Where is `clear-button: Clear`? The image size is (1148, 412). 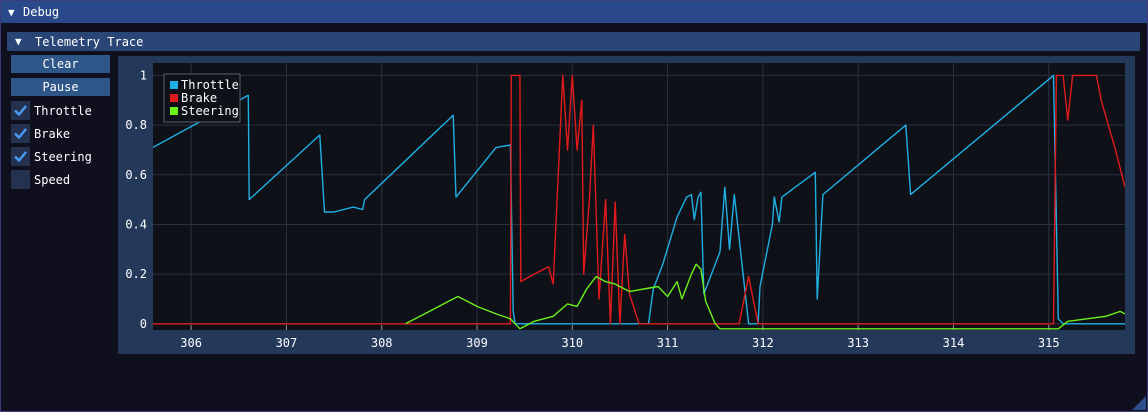 clear-button: Clear is located at coordinates (60, 64).